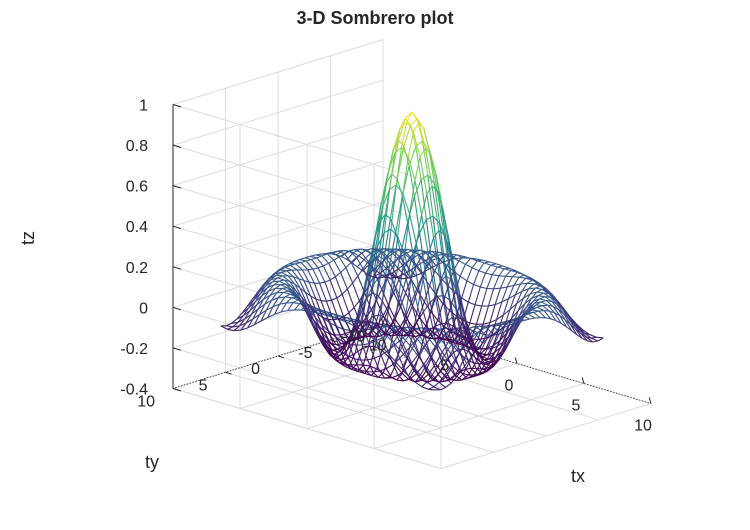 This screenshot has width=750, height=530. What do you see at coordinates (412, 396) in the screenshot?
I see `floor-gridline` at bounding box center [412, 396].